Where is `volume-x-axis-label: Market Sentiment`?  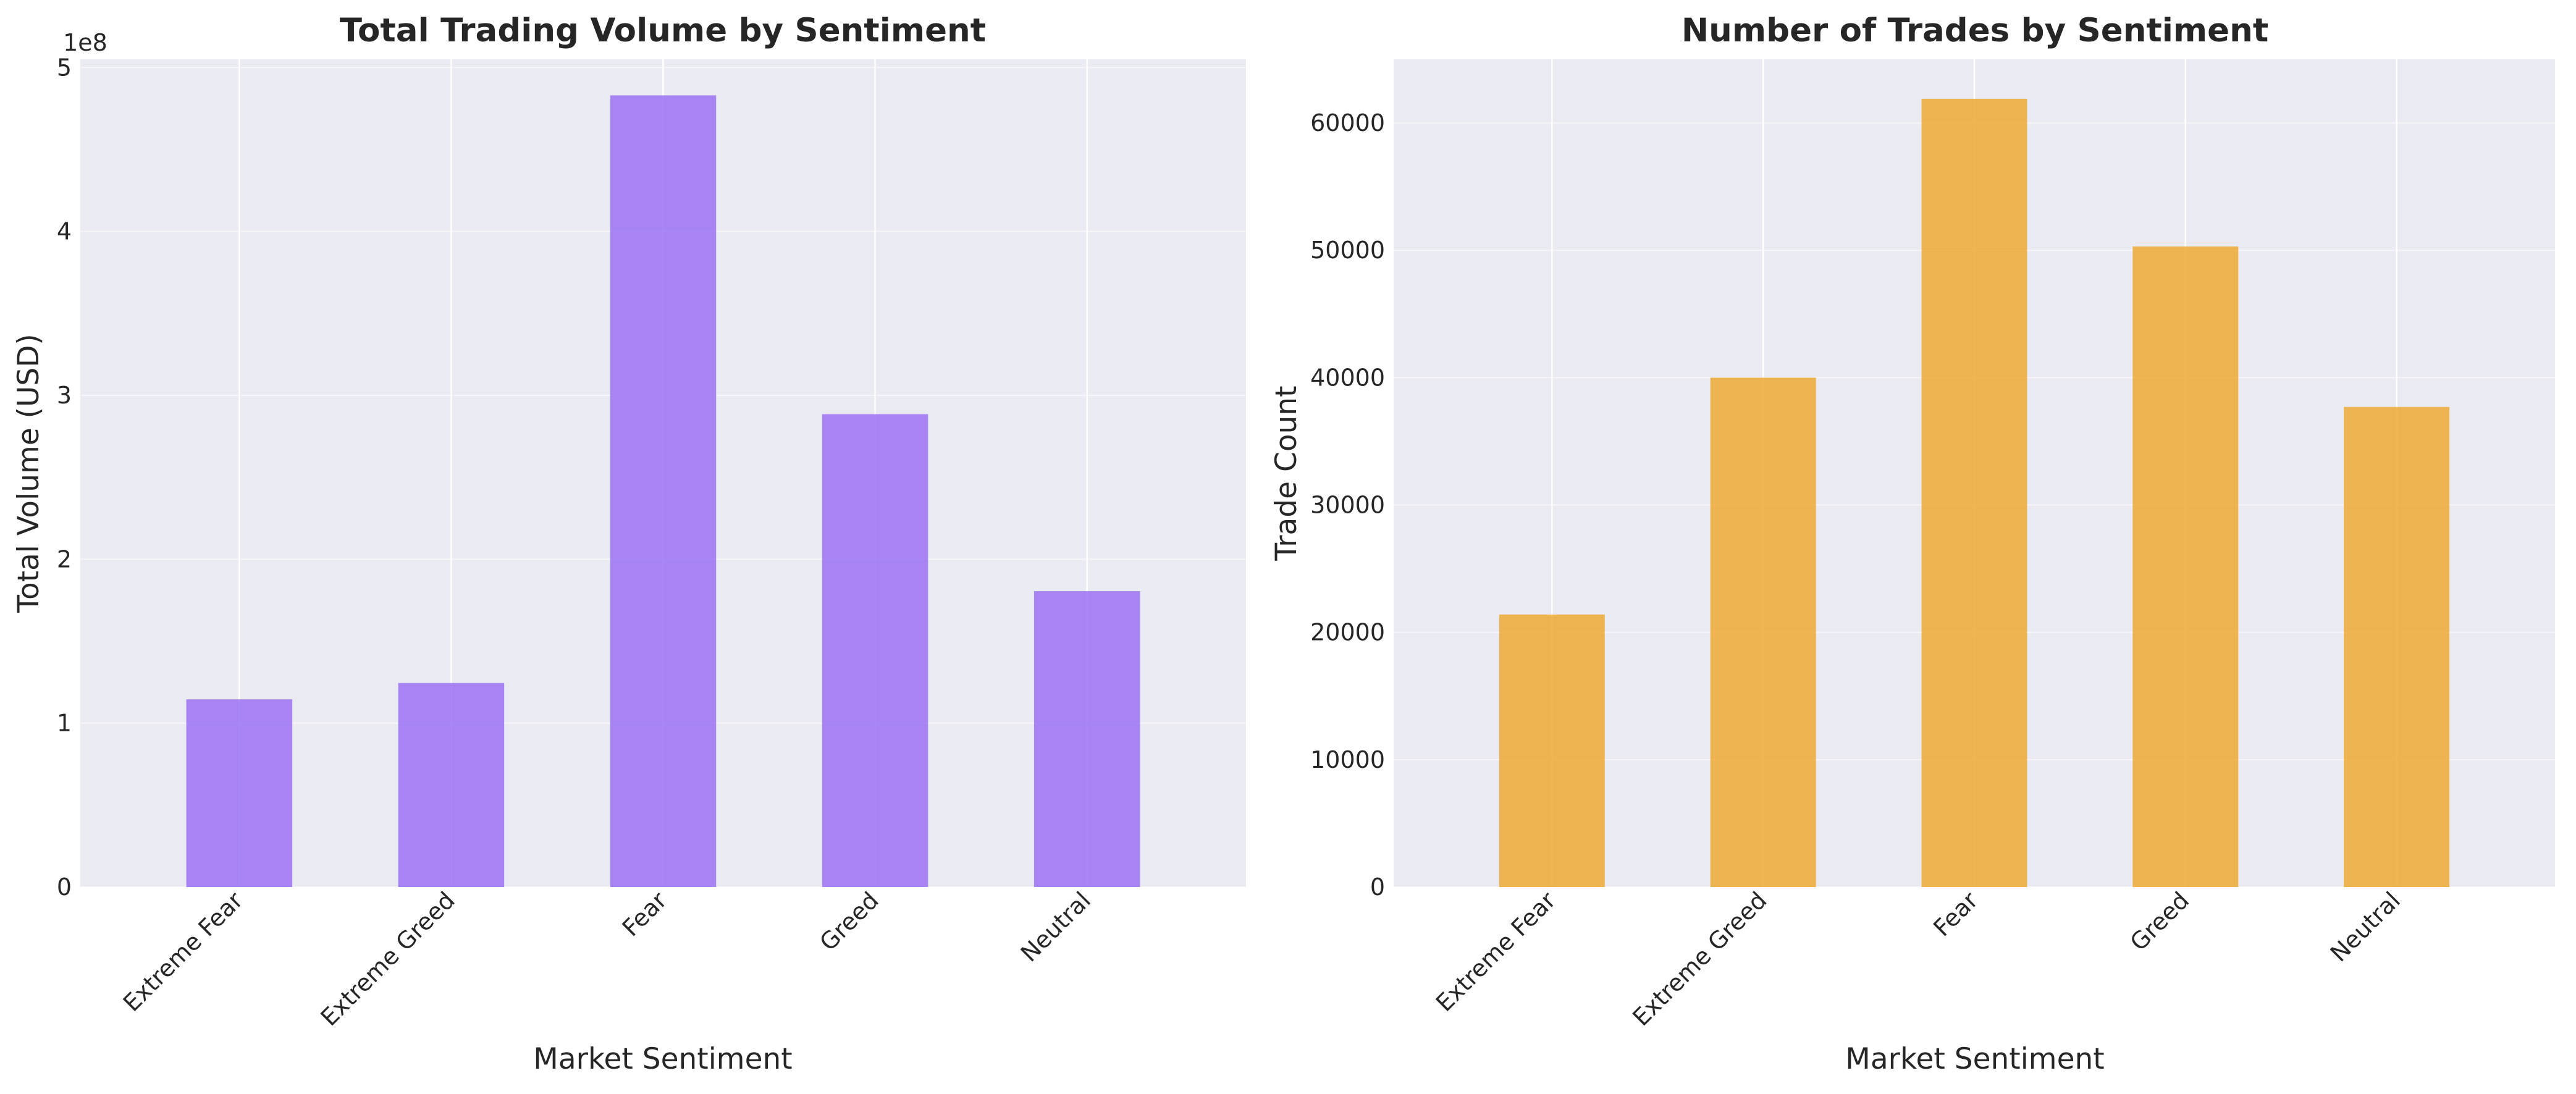
volume-x-axis-label: Market Sentiment is located at coordinates (662, 1059).